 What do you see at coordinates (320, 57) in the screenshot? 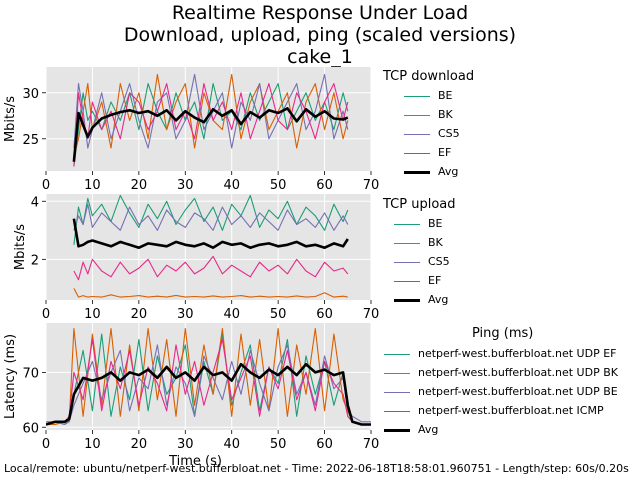
I see `chart-title-line-3: cake_1` at bounding box center [320, 57].